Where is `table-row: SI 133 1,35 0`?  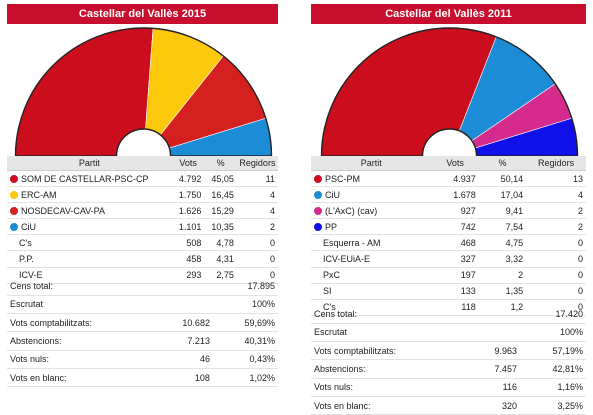 table-row: SI 133 1,35 0 is located at coordinates (448, 291).